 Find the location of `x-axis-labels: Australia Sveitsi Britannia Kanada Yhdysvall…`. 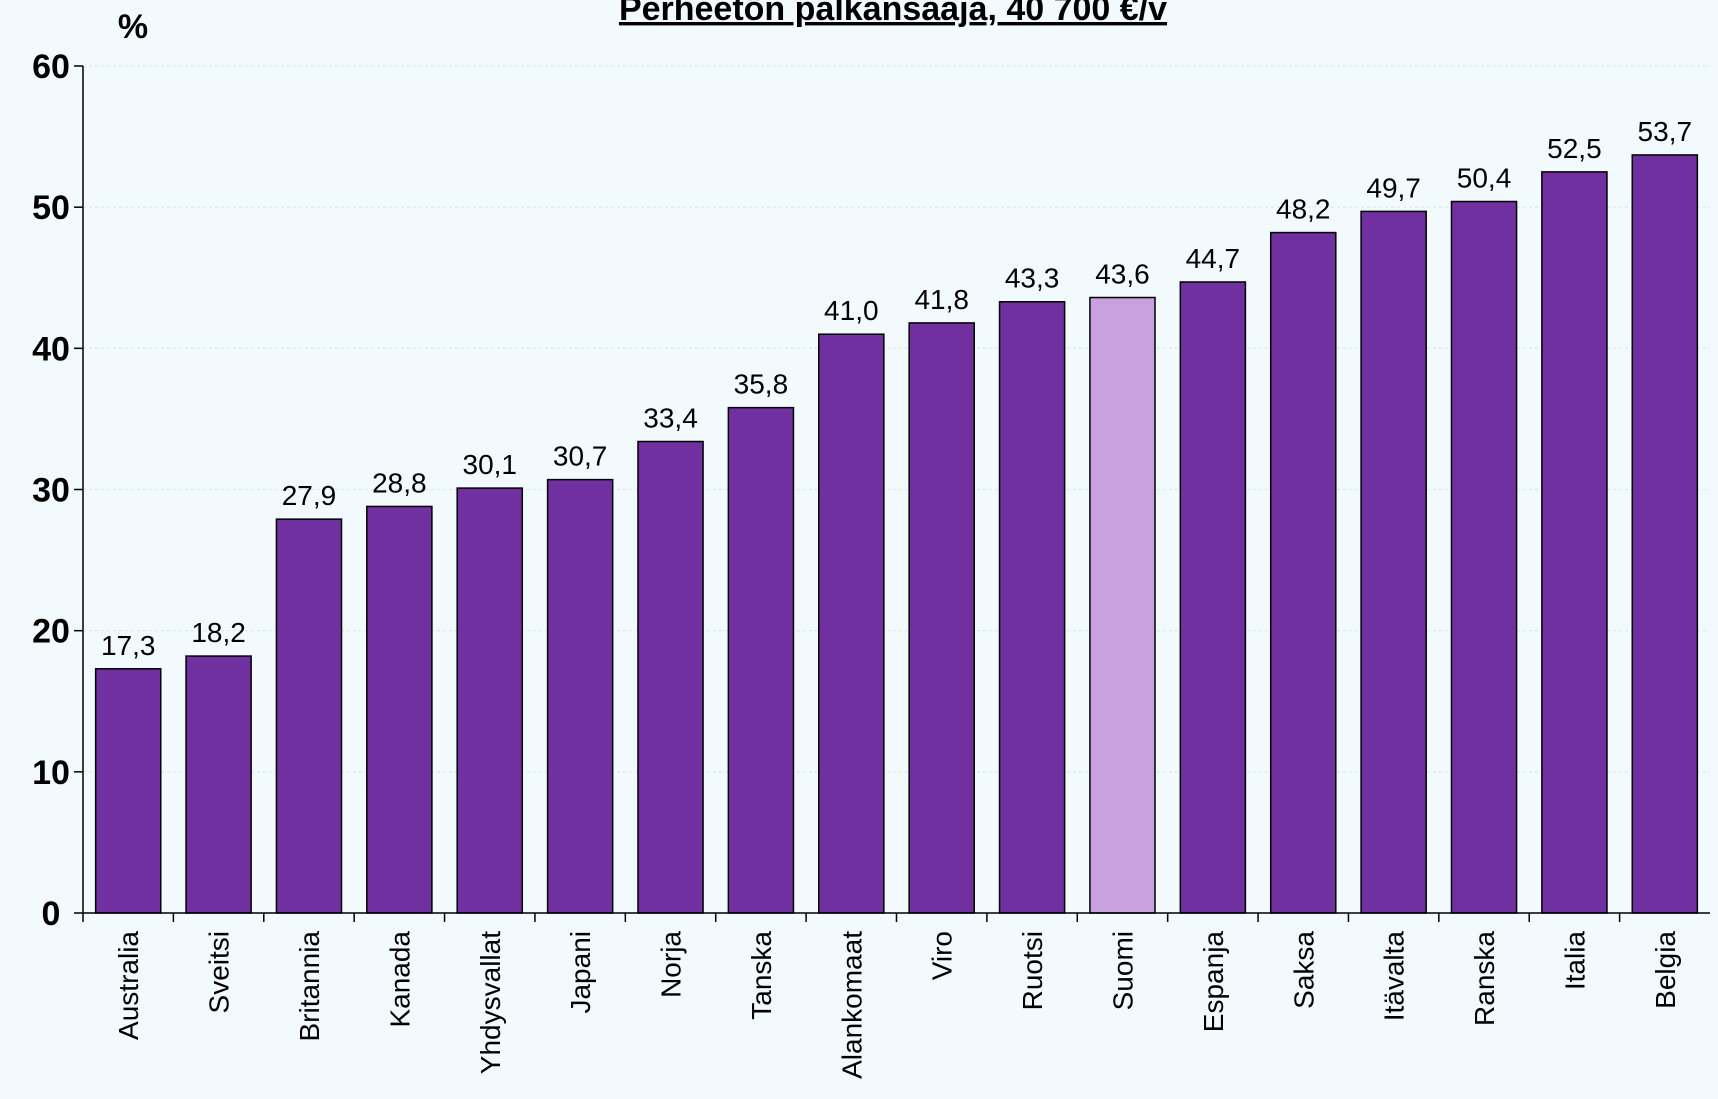

x-axis-labels: Australia Sveitsi Britannia Kanada Yhdysvall… is located at coordinates (897, 1005).